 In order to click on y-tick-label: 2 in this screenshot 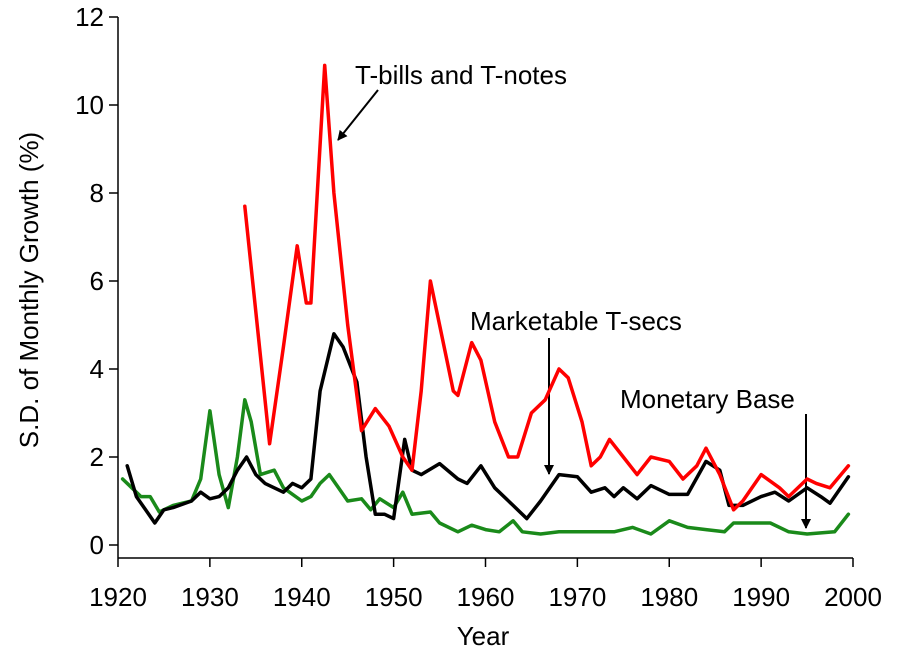, I will do `click(97, 457)`.